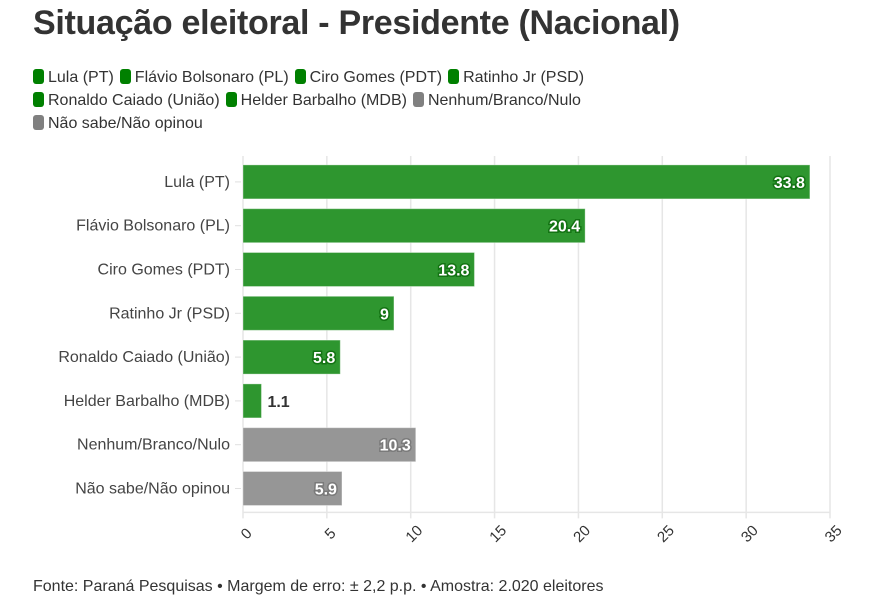  I want to click on y-category-label: Ratinho Jr (PSD), so click(169, 313).